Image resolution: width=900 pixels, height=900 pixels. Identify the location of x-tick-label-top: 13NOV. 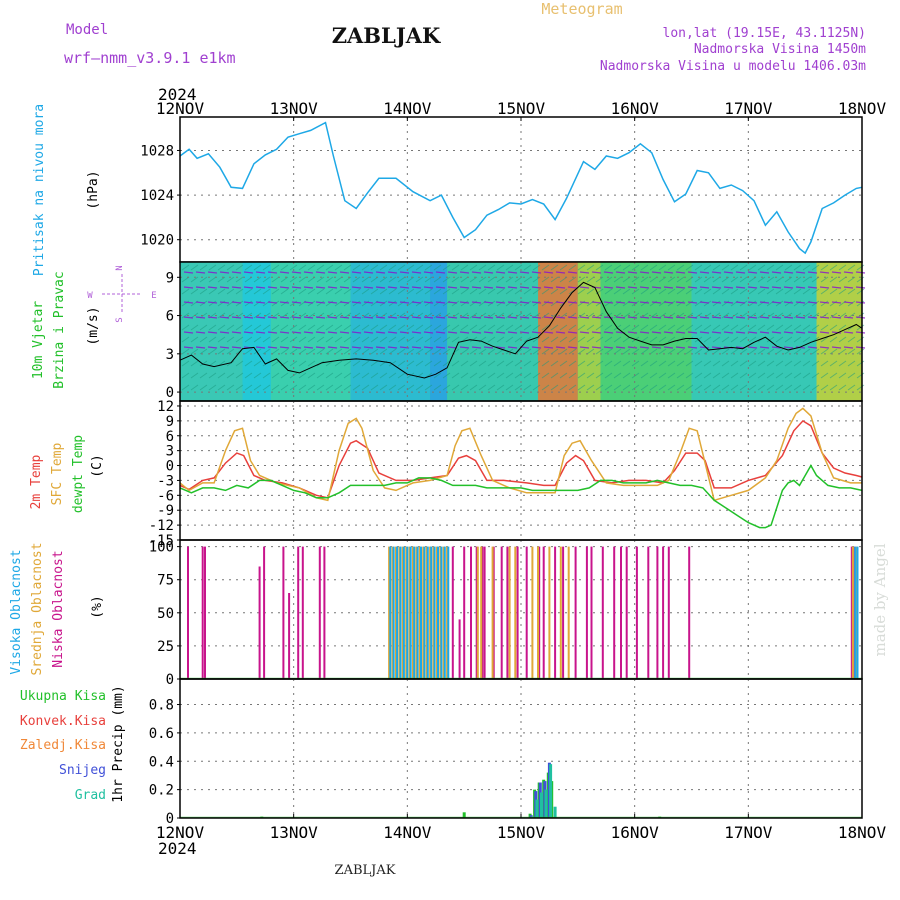
(294, 108).